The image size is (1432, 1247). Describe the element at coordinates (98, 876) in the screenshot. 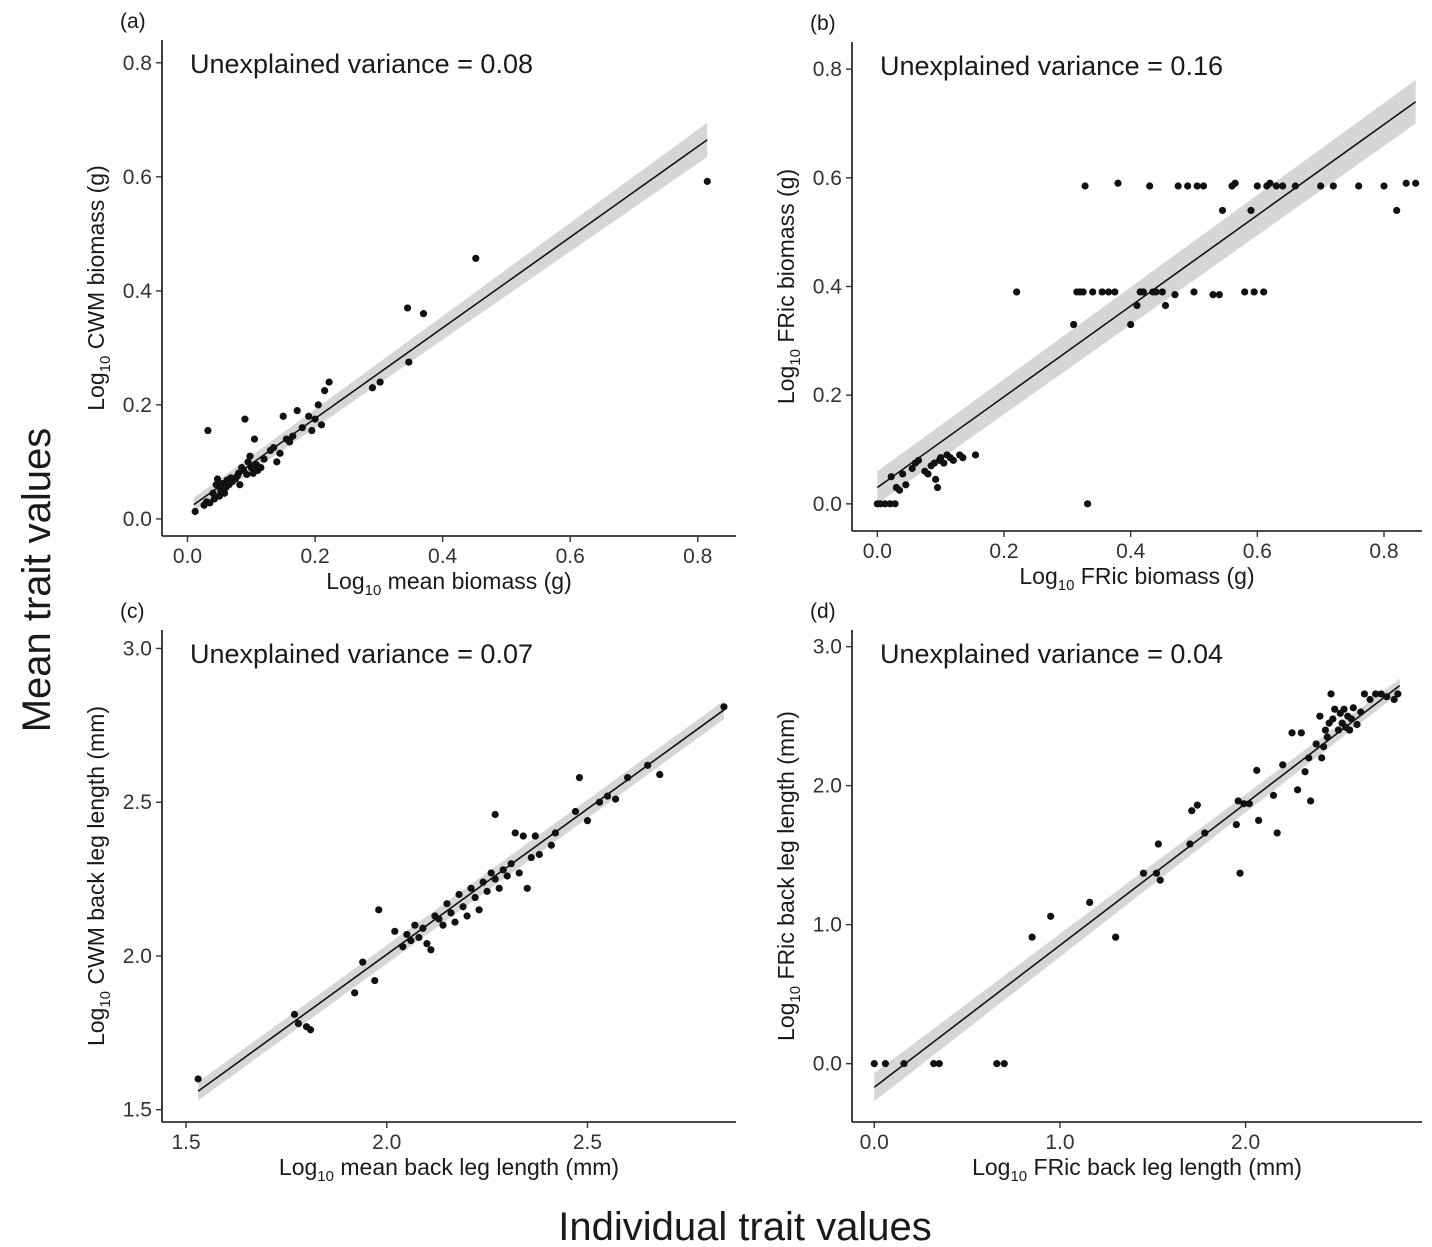

I see `y-axis-title: Log10 CWM back leg length (mm)` at that location.